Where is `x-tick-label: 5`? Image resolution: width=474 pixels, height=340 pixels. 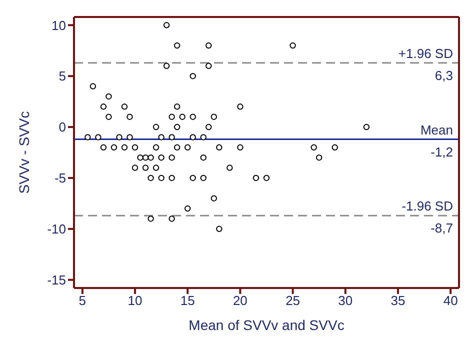 x-tick-label: 5 is located at coordinates (82, 300).